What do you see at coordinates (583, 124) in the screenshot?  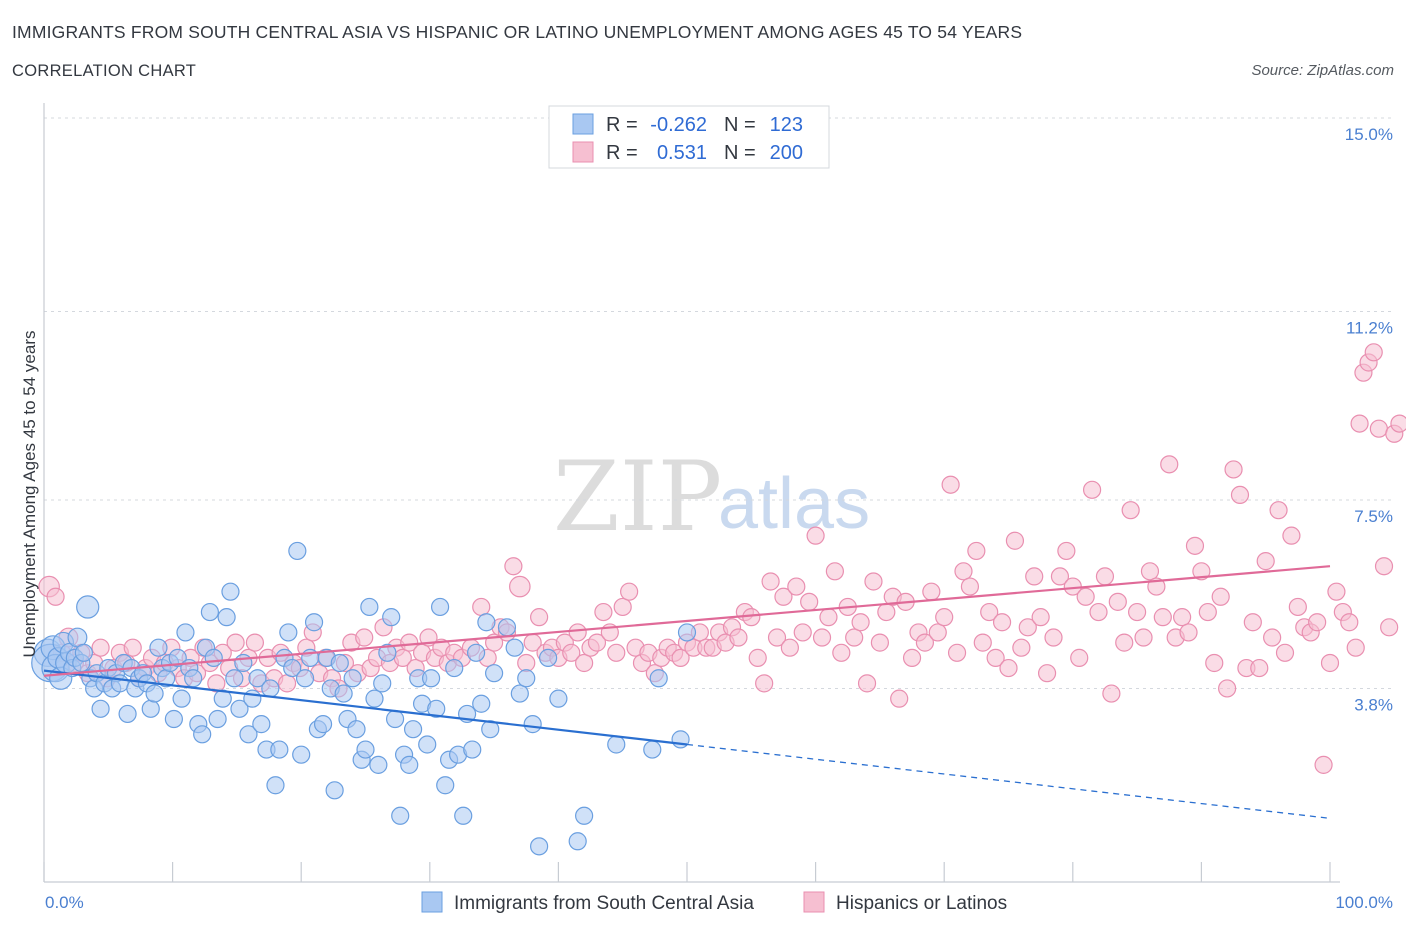 I see `legend-swatch-blue` at bounding box center [583, 124].